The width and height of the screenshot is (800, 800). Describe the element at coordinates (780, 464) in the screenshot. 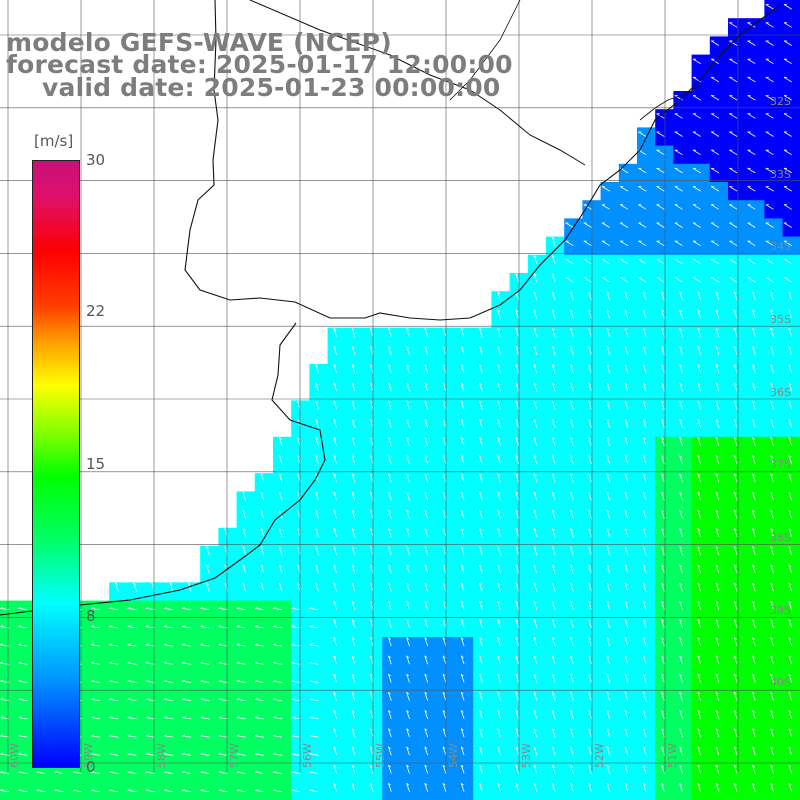

I see `lat-label: 37S` at that location.